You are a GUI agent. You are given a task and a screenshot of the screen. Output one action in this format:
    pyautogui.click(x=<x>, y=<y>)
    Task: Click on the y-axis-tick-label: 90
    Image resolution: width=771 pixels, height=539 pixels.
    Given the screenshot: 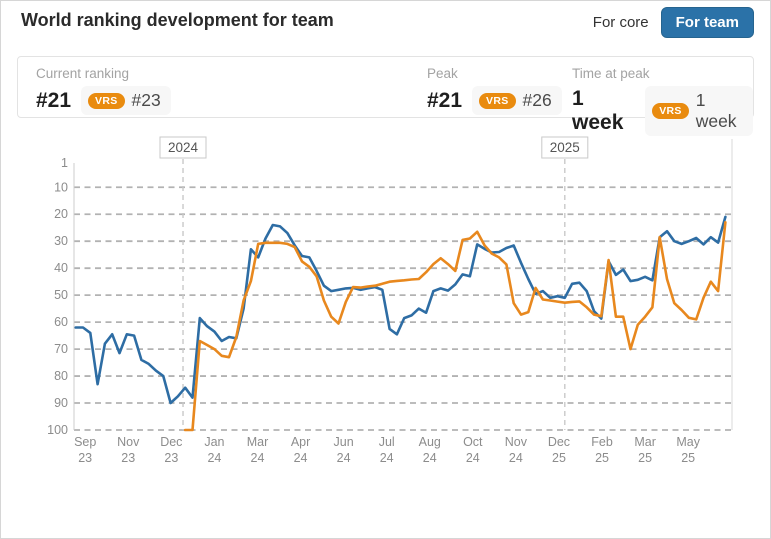 What is the action you would take?
    pyautogui.click(x=61, y=403)
    